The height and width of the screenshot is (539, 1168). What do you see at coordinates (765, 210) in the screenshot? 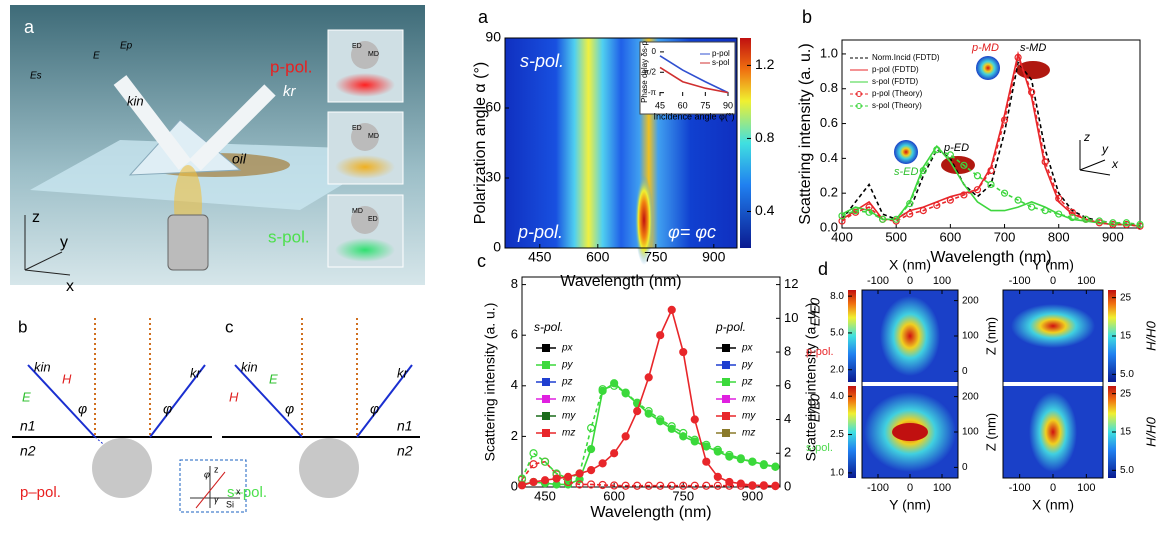
I see `tick-label: 0.4` at bounding box center [765, 210].